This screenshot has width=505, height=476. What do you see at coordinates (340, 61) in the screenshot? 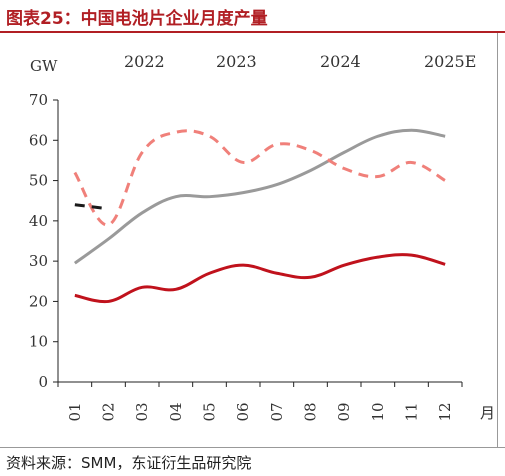
I see `legend-label-2024: 2024` at bounding box center [340, 61].